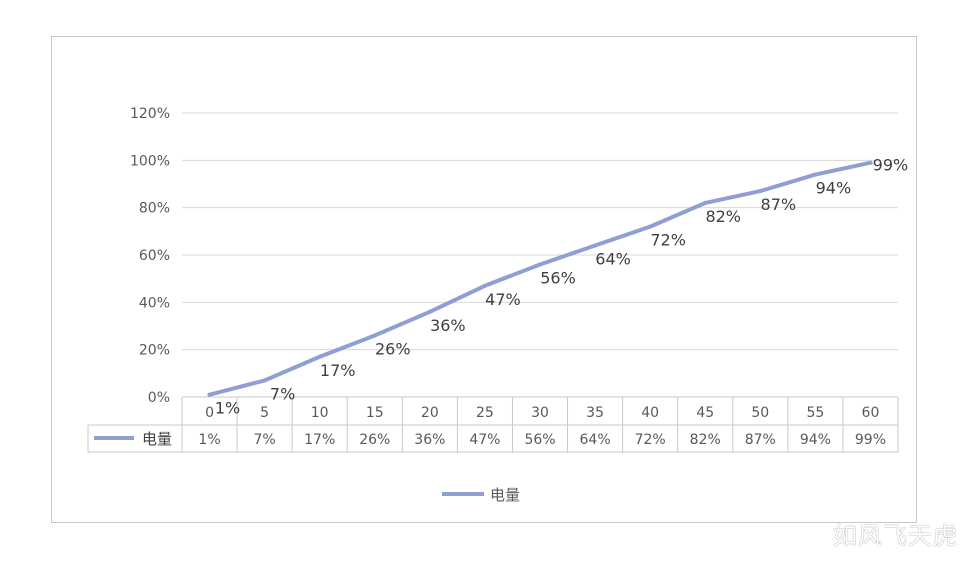 The width and height of the screenshot is (972, 565). Describe the element at coordinates (815, 440) in the screenshot. I see `table-cell-value: 94%` at that location.